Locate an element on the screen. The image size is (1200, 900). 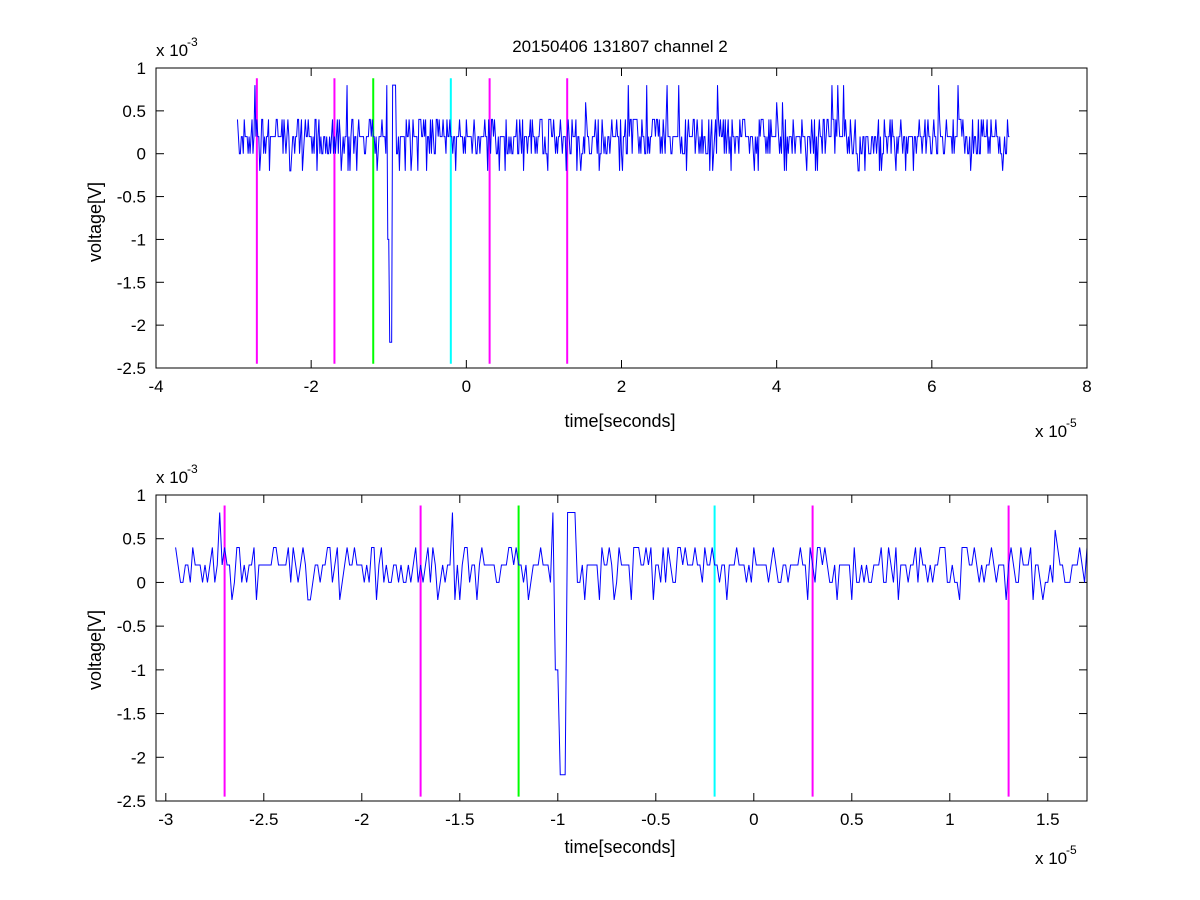
x-tick-label: 1 is located at coordinates (949, 819).